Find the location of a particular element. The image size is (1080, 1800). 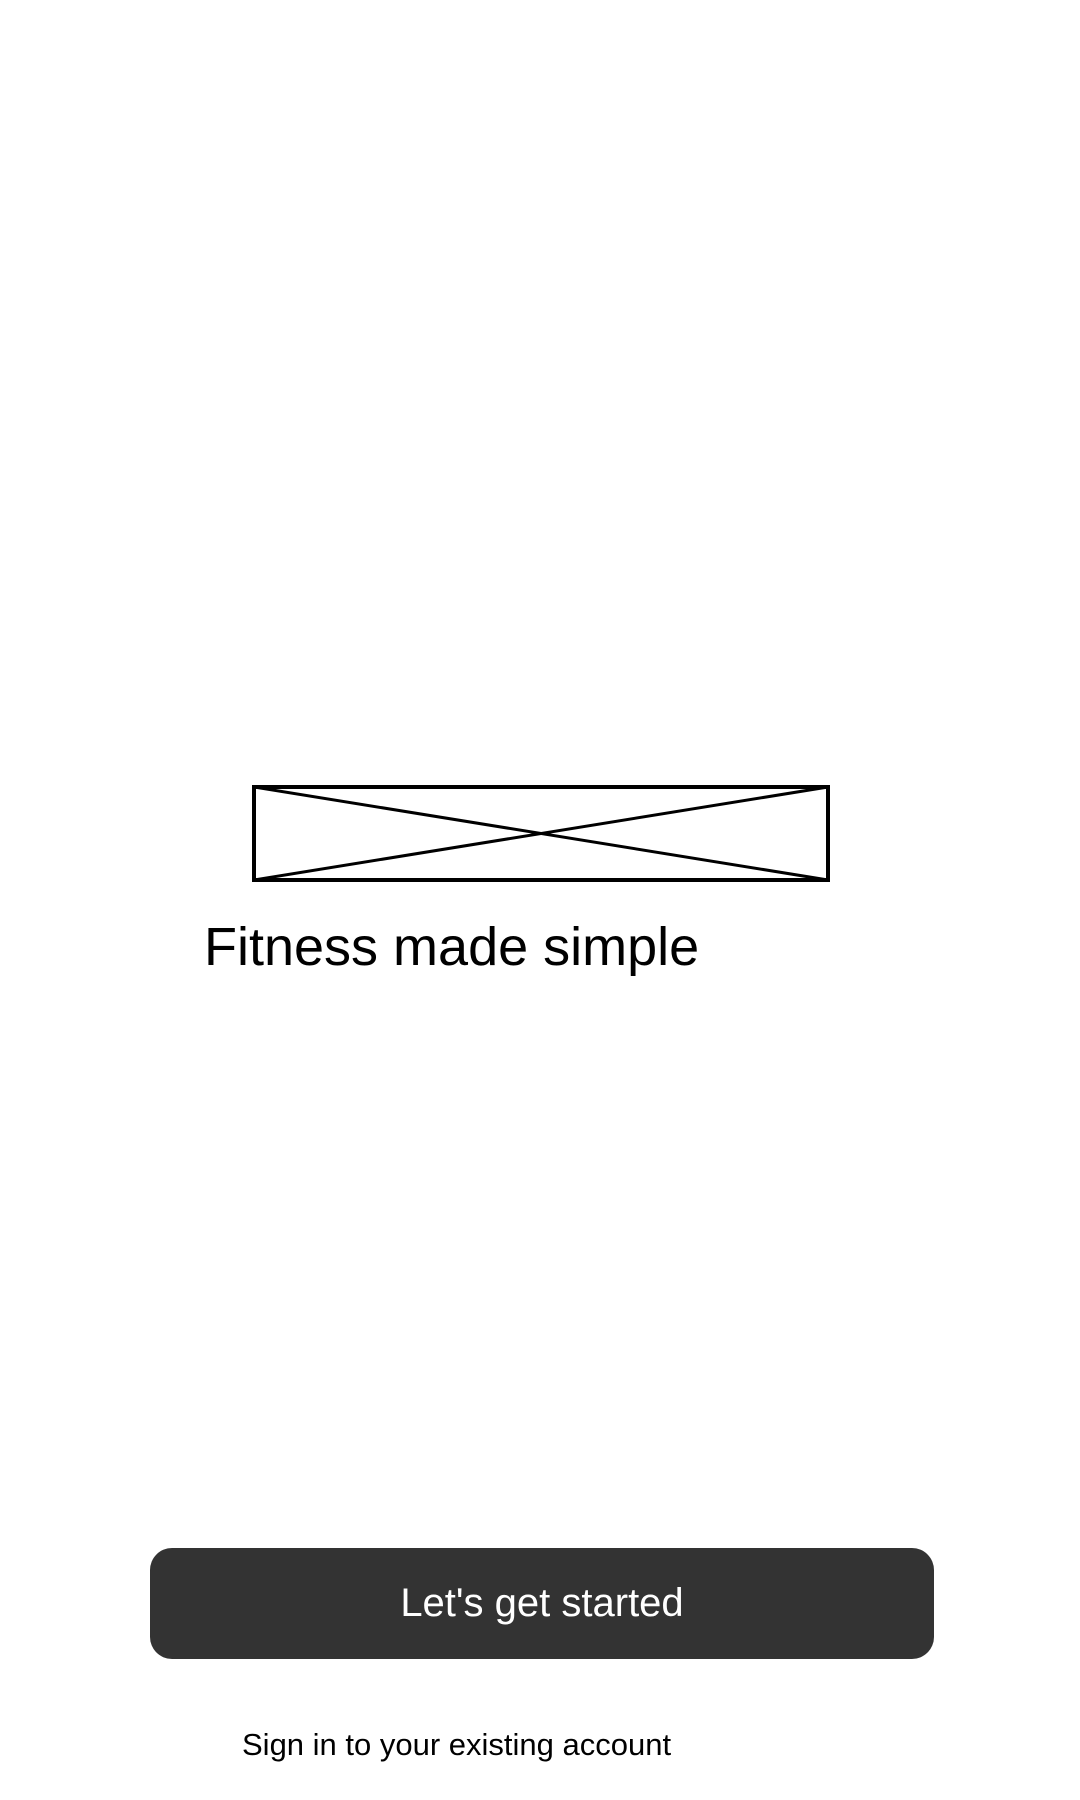

logo-placeholder-image is located at coordinates (541, 833).